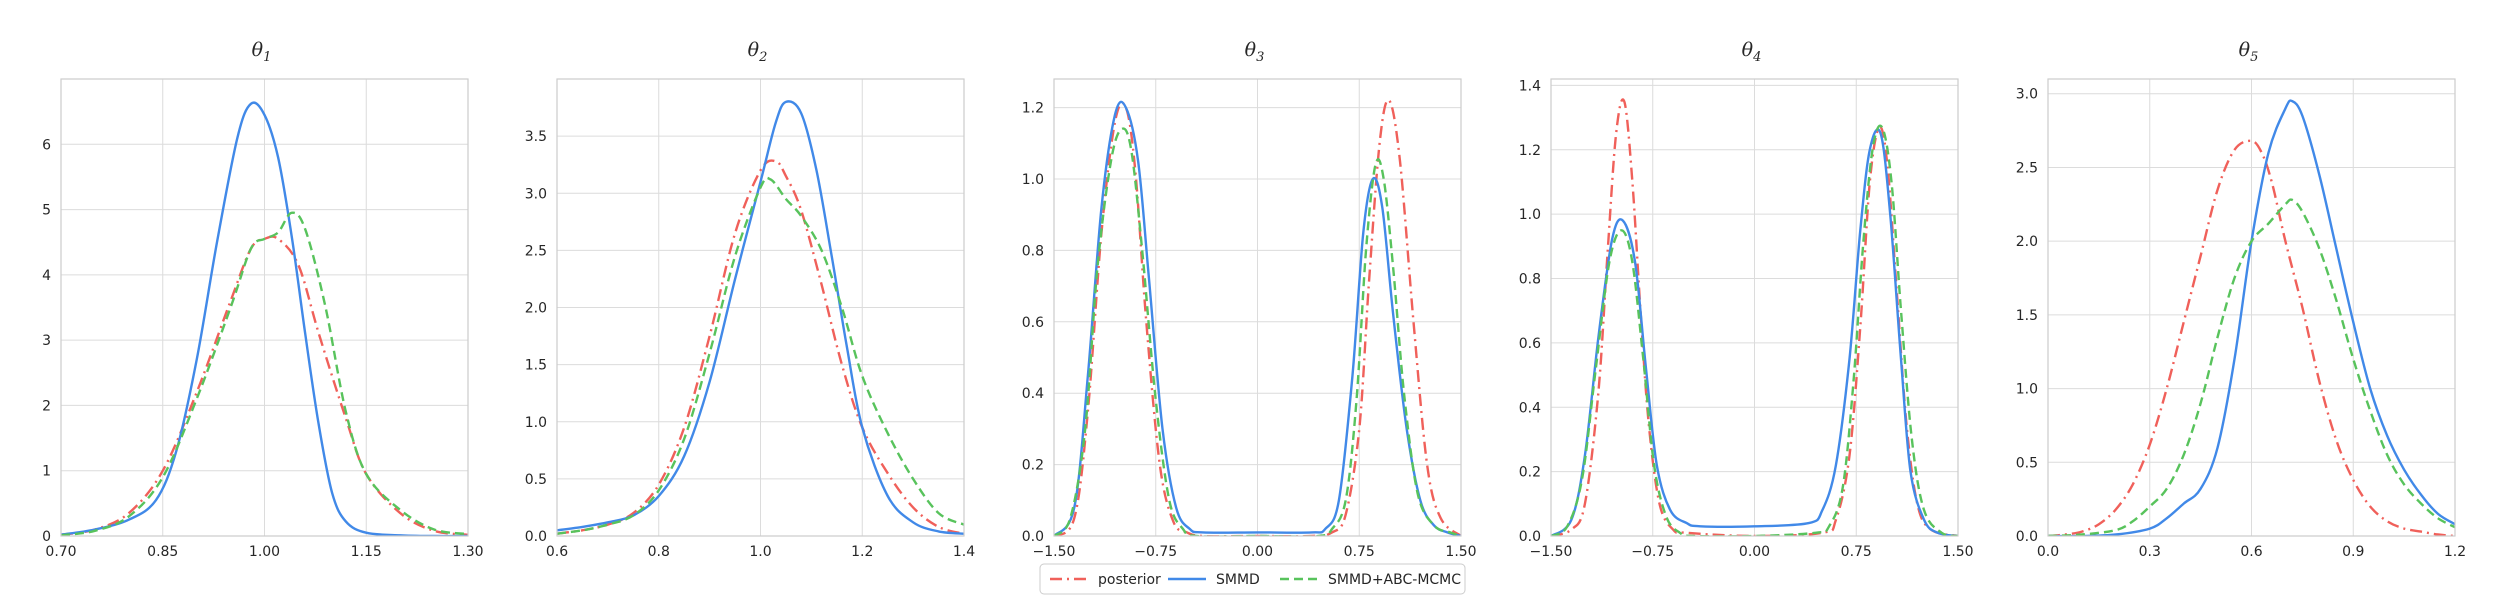  I want to click on legend-label: SMMD+ABC-MCMC, so click(1394, 580).